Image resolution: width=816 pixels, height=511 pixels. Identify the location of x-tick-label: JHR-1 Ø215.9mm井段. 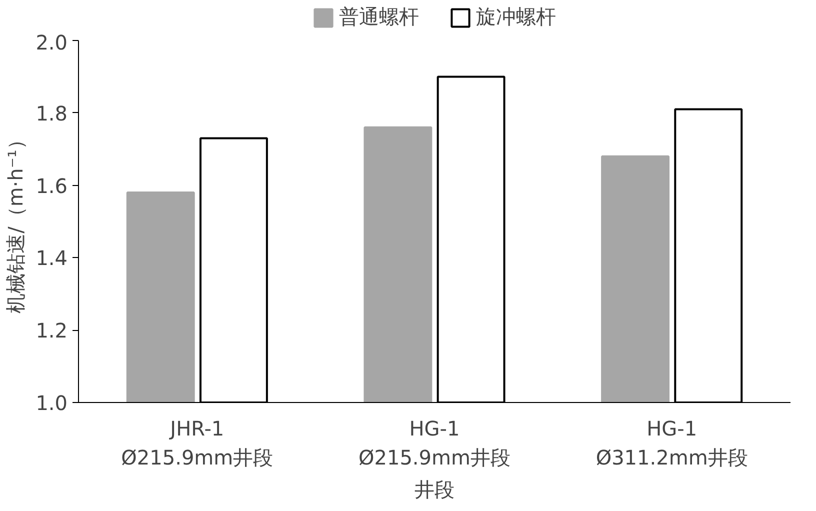
(197, 443).